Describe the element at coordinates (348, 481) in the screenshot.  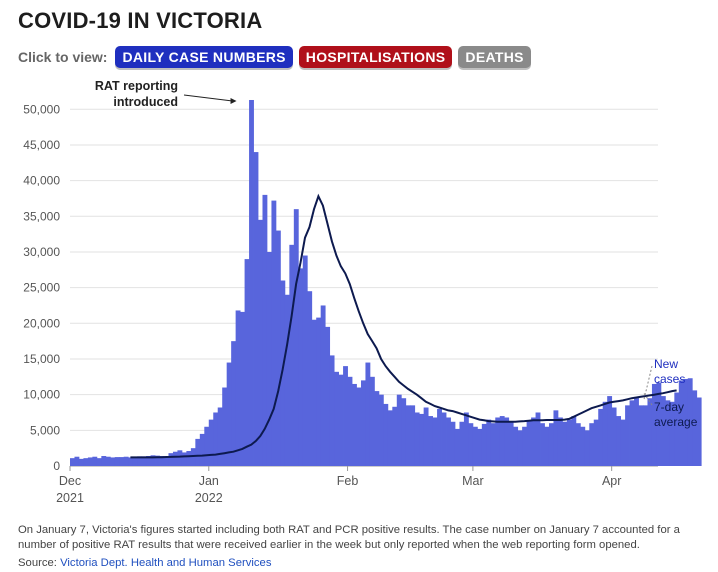
I see `x-tick-label: Feb` at that location.